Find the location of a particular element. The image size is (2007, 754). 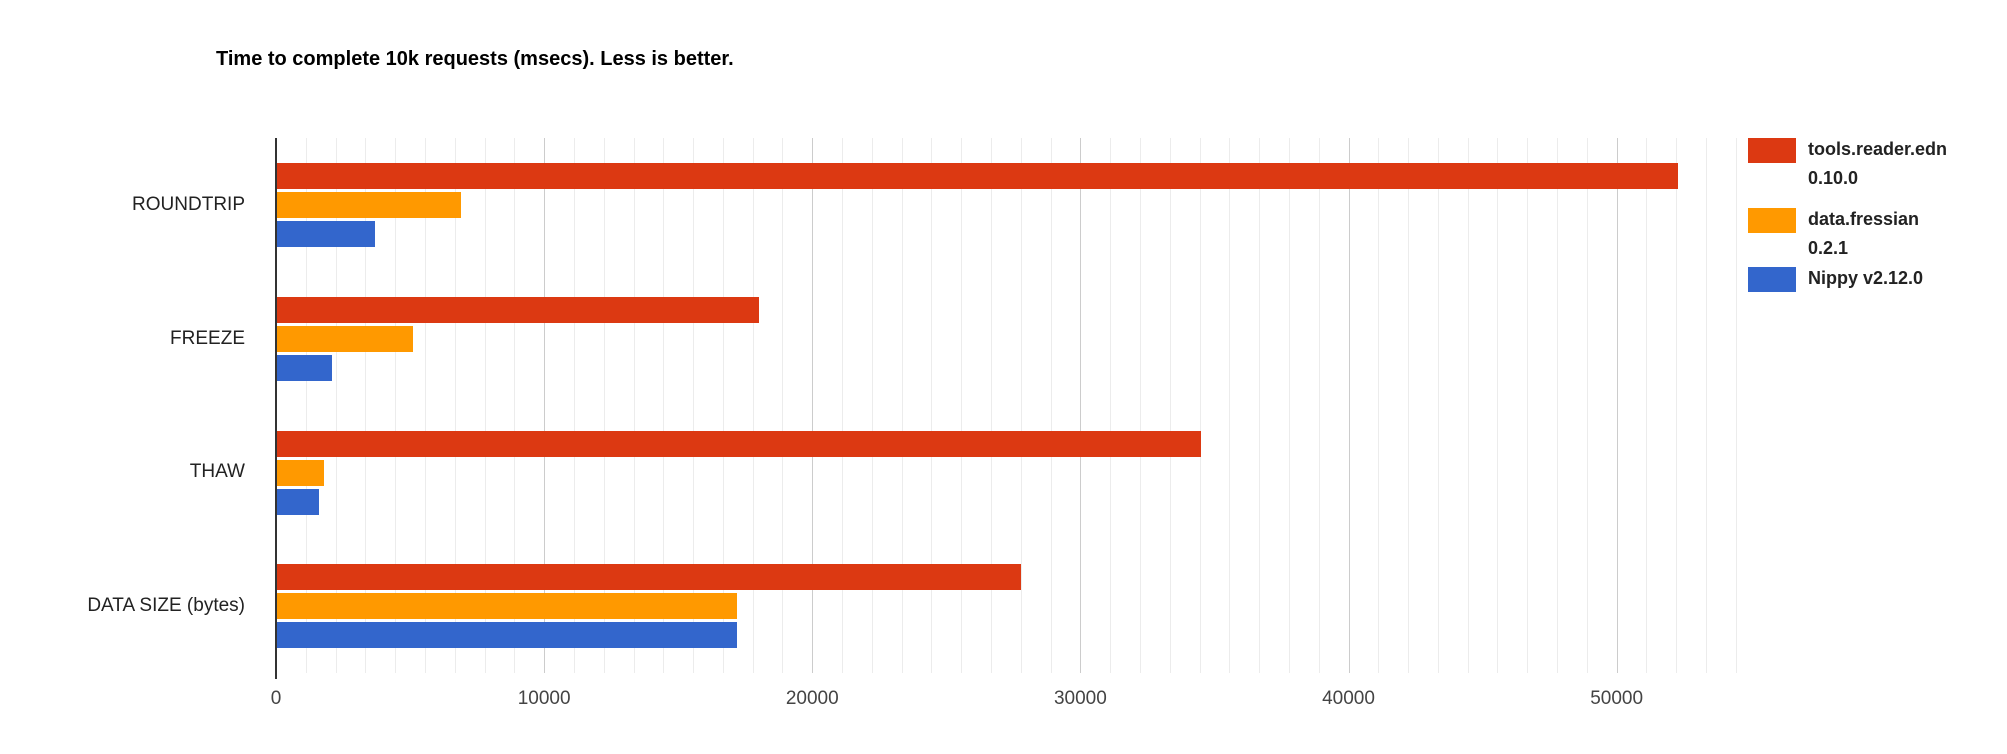

x-tick-label-10000: 10000 is located at coordinates (544, 698).